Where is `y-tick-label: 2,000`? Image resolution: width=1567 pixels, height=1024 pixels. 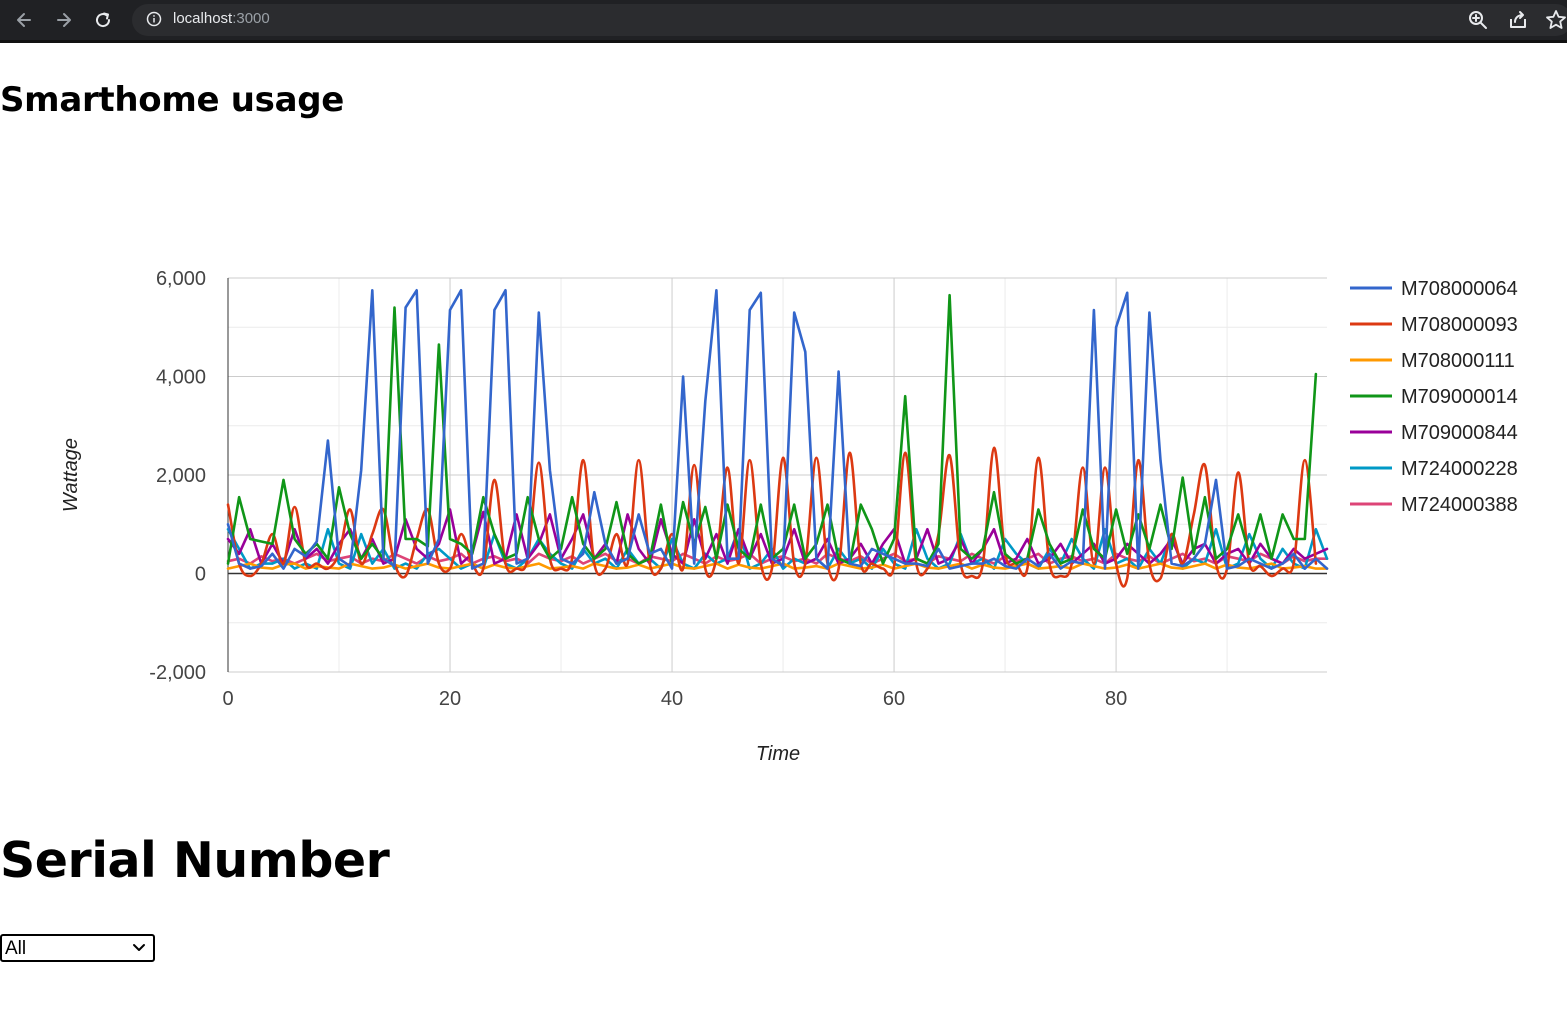
y-tick-label: 2,000 is located at coordinates (181, 476).